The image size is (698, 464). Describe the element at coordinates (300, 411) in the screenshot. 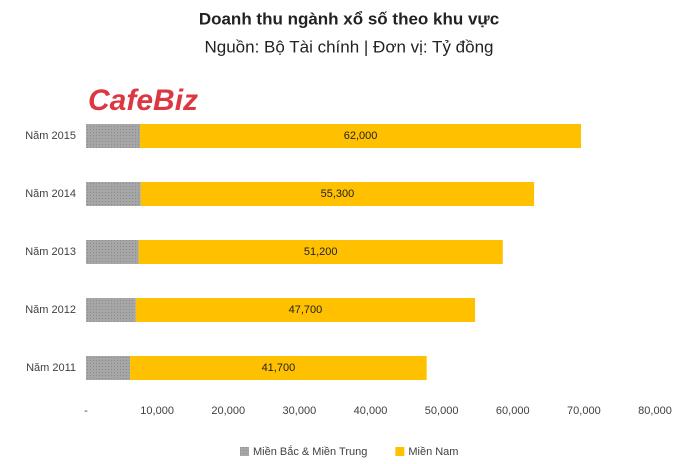

I see `x-tick-label: 30,000` at that location.